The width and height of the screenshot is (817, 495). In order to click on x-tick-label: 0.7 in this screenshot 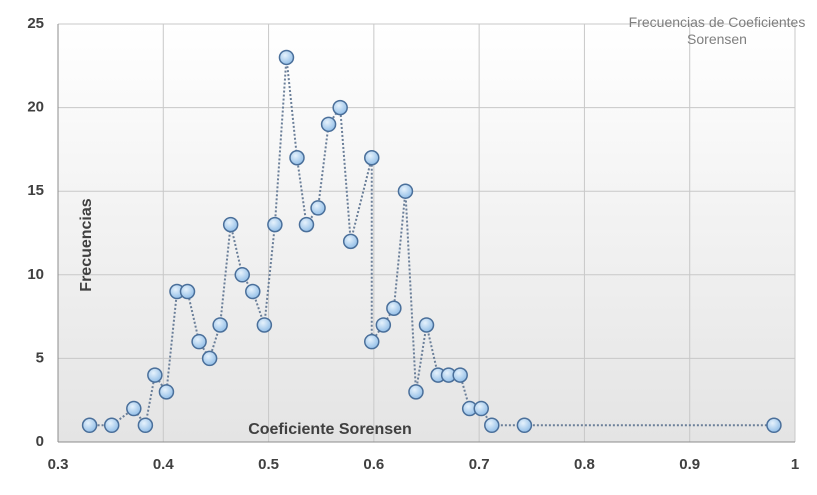, I will do `click(479, 464)`.